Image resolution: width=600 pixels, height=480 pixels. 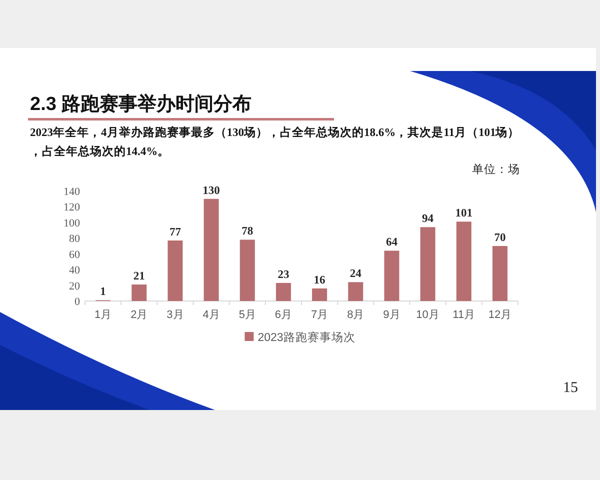 I want to click on y-tick-label: 100, so click(x=72, y=223).